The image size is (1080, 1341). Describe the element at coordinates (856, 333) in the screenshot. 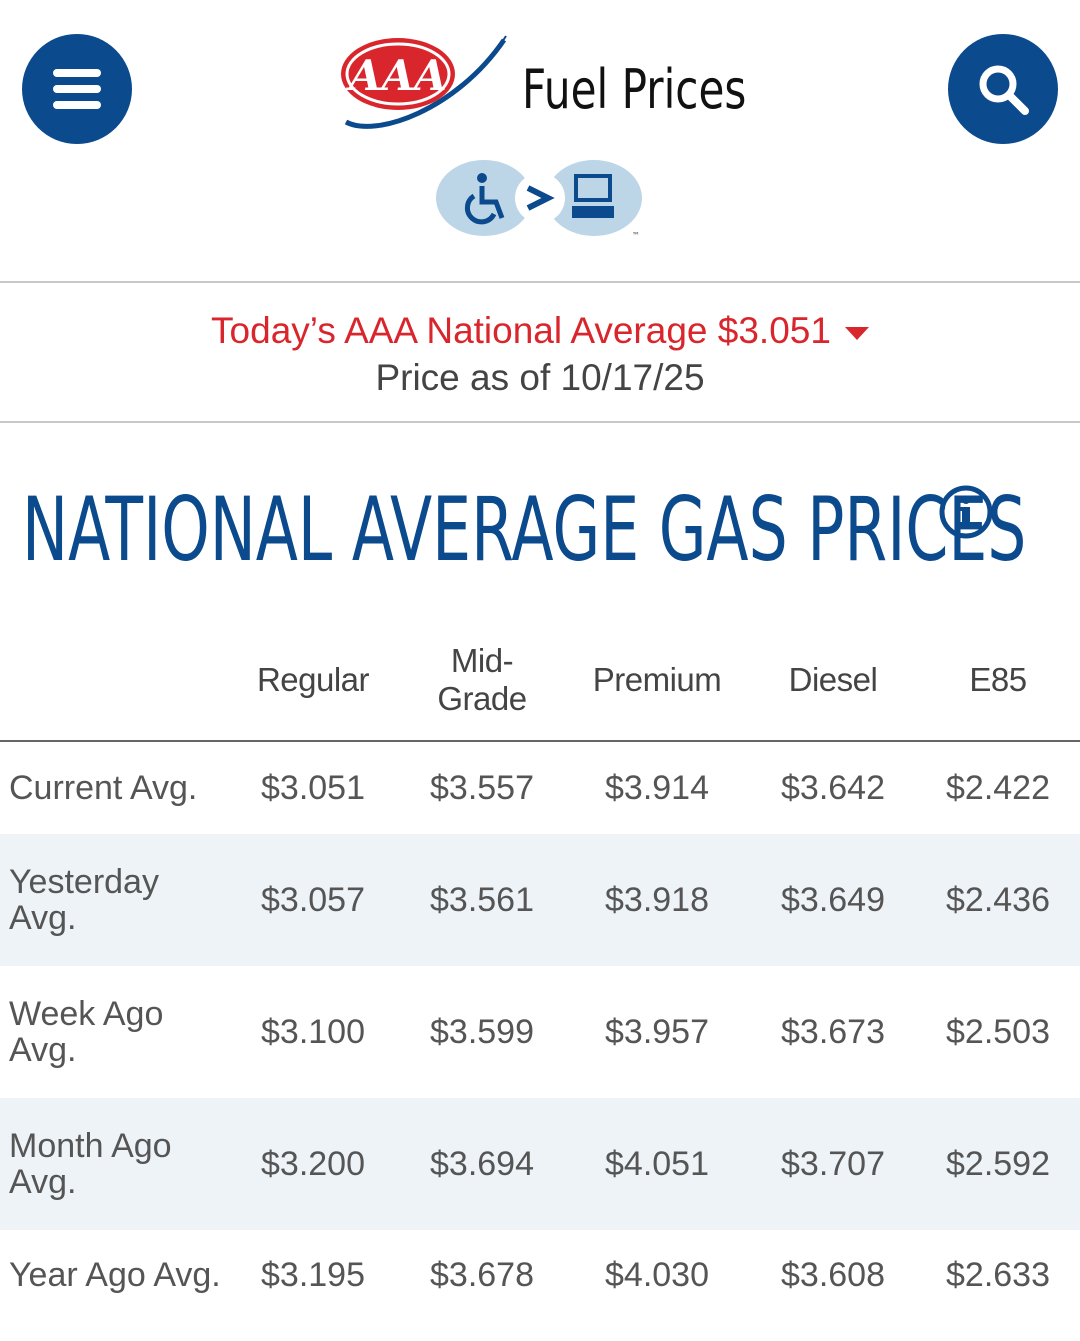

I see `down-triangle-icon` at that location.